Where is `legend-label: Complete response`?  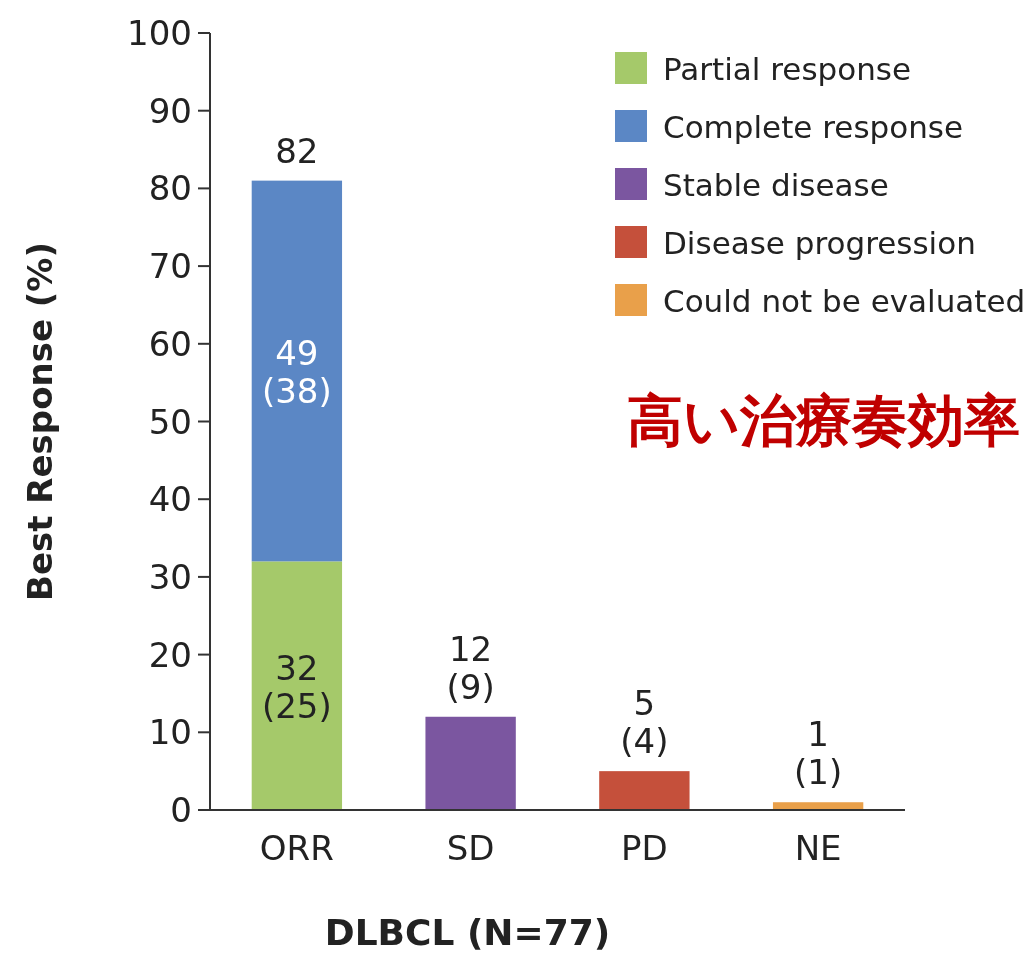 legend-label: Complete response is located at coordinates (813, 127).